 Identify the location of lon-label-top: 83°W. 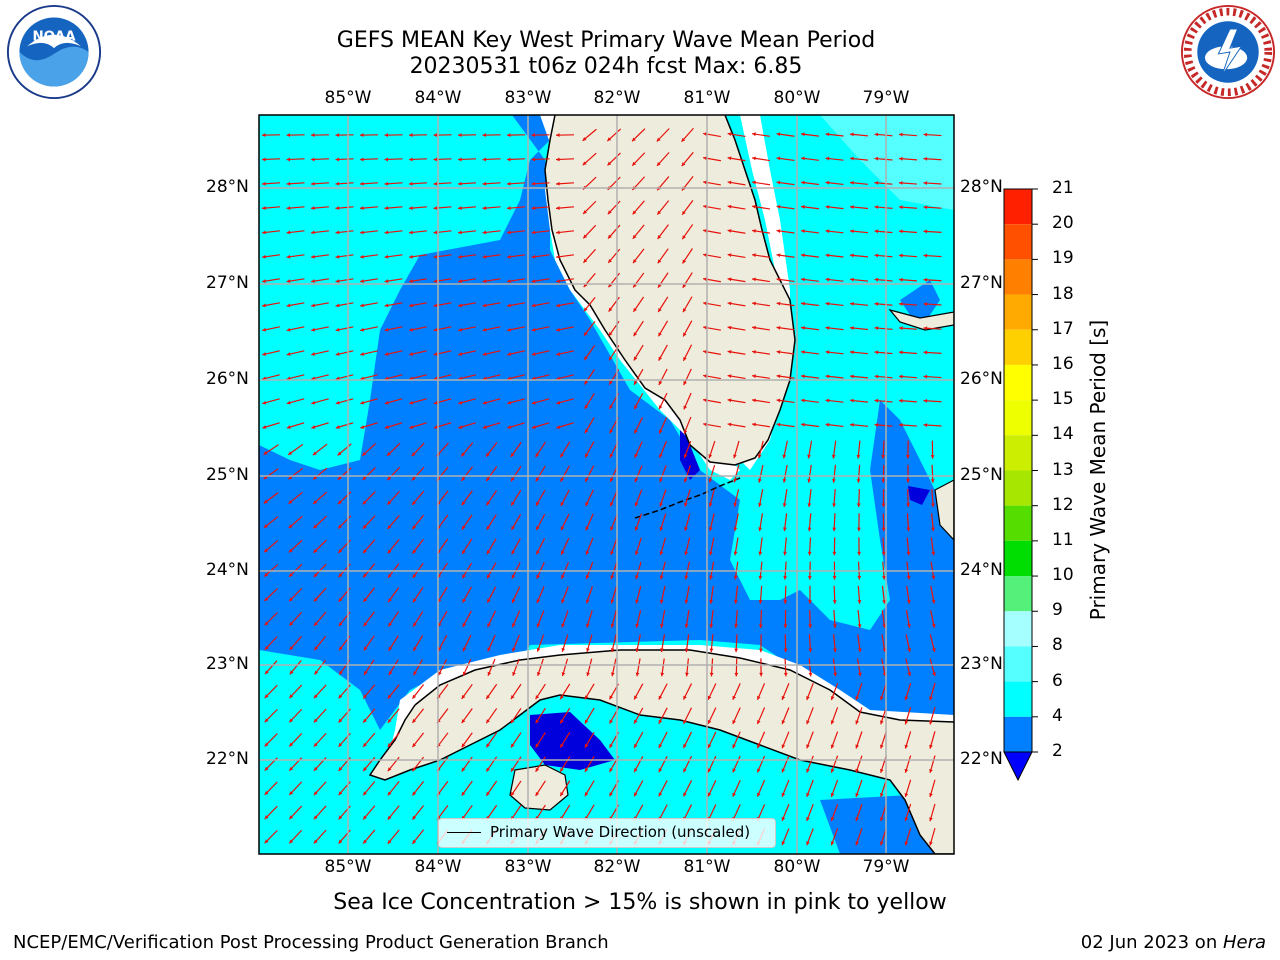
(528, 98).